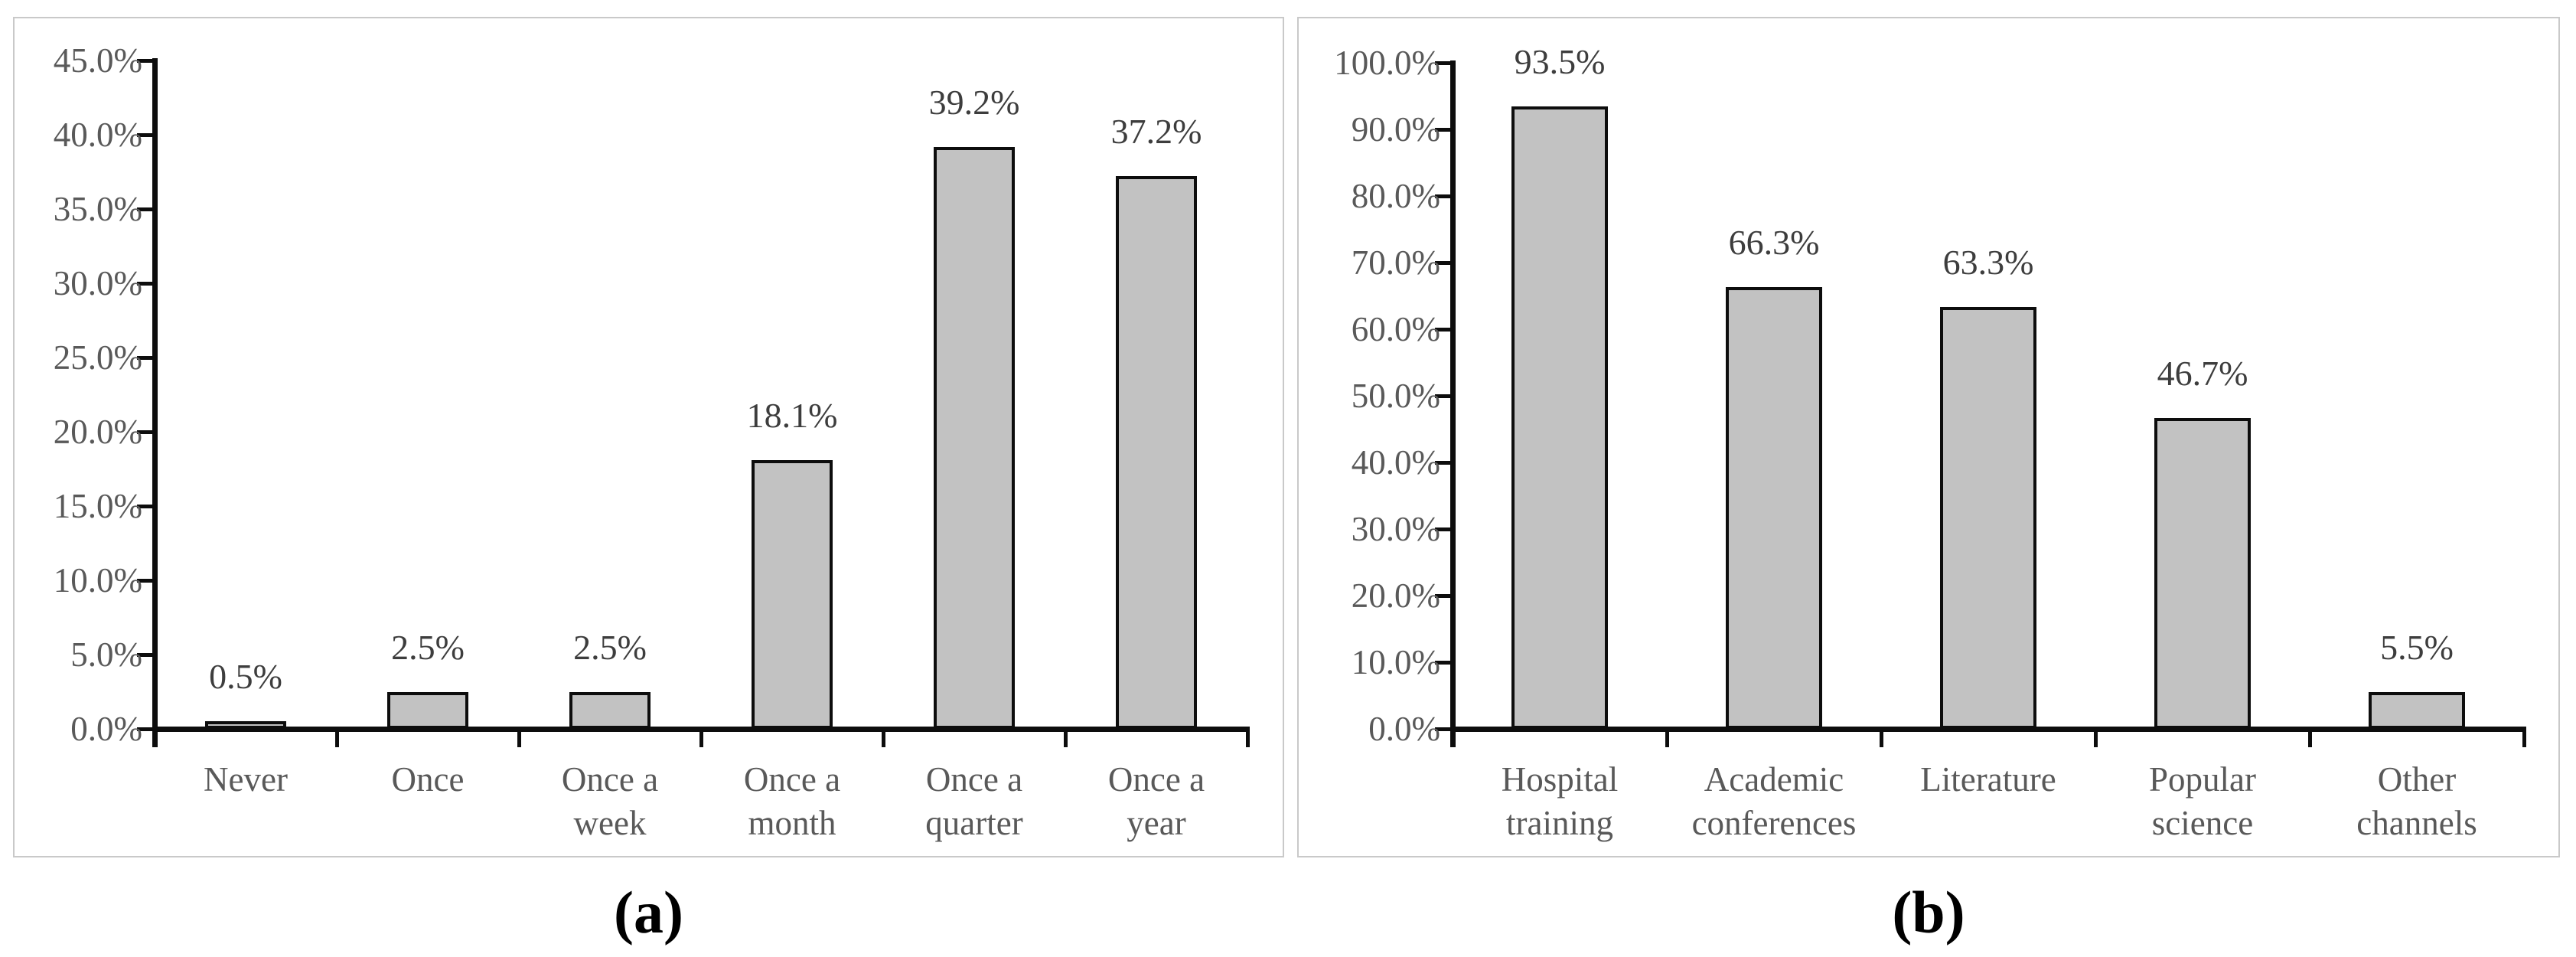  I want to click on category-label: Never, so click(245, 780).